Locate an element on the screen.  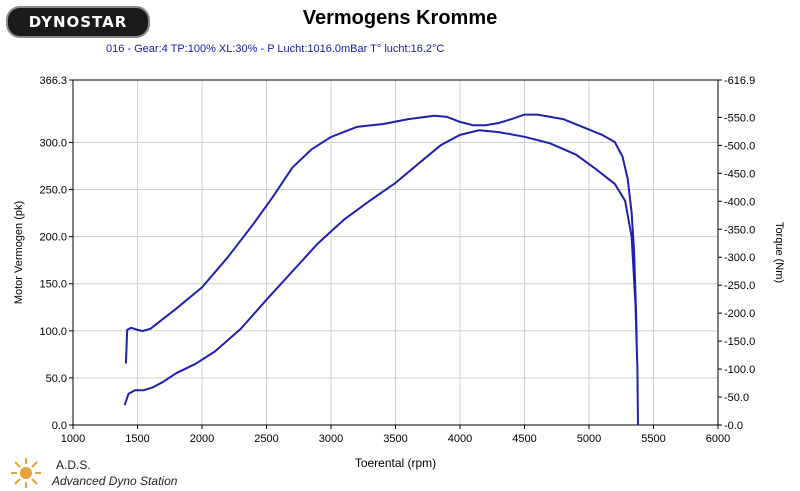
ads-branding: A.D.S. Advanced Dyno Station is located at coordinates (108, 473).